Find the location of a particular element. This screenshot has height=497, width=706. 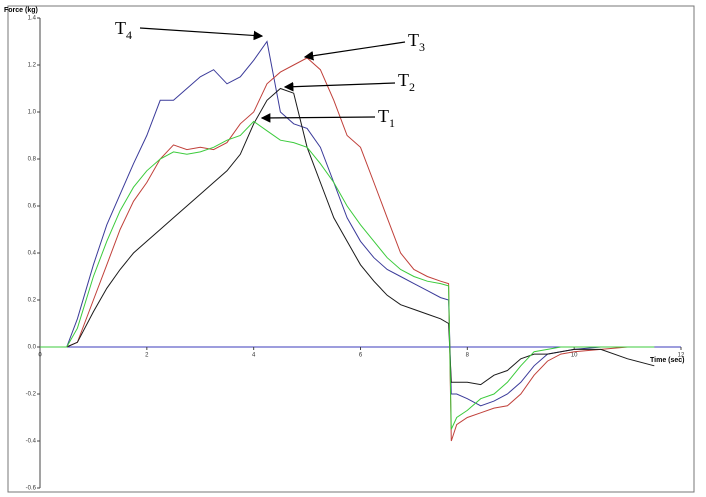

annotation-subscript: 2 is located at coordinates (412, 87).